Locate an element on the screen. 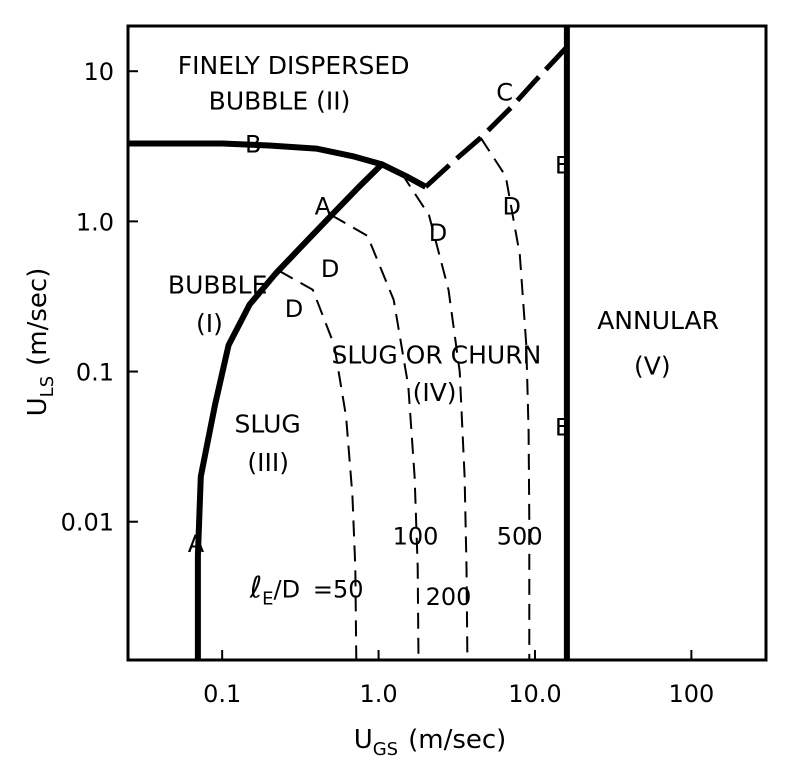  y-axis-label-units: (m/sec) is located at coordinates (38, 317).